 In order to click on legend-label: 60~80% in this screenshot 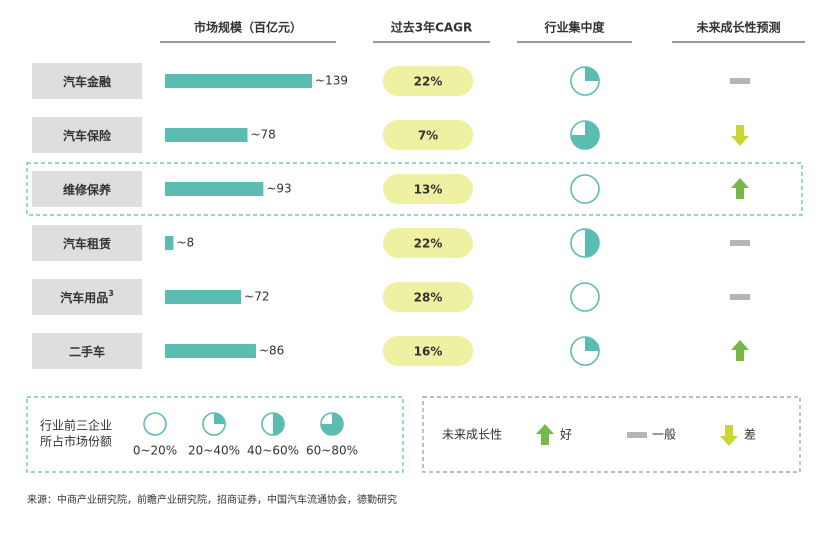, I will do `click(332, 451)`.